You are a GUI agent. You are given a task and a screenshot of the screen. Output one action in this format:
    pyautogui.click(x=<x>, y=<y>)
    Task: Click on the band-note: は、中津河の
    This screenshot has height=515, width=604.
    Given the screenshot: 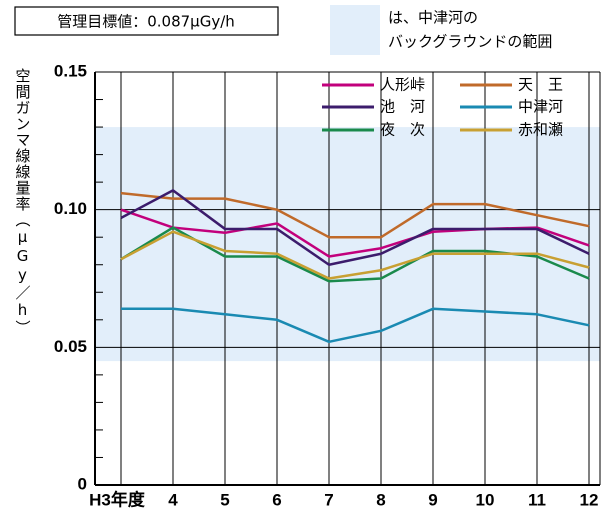 What is the action you would take?
    pyautogui.click(x=433, y=18)
    